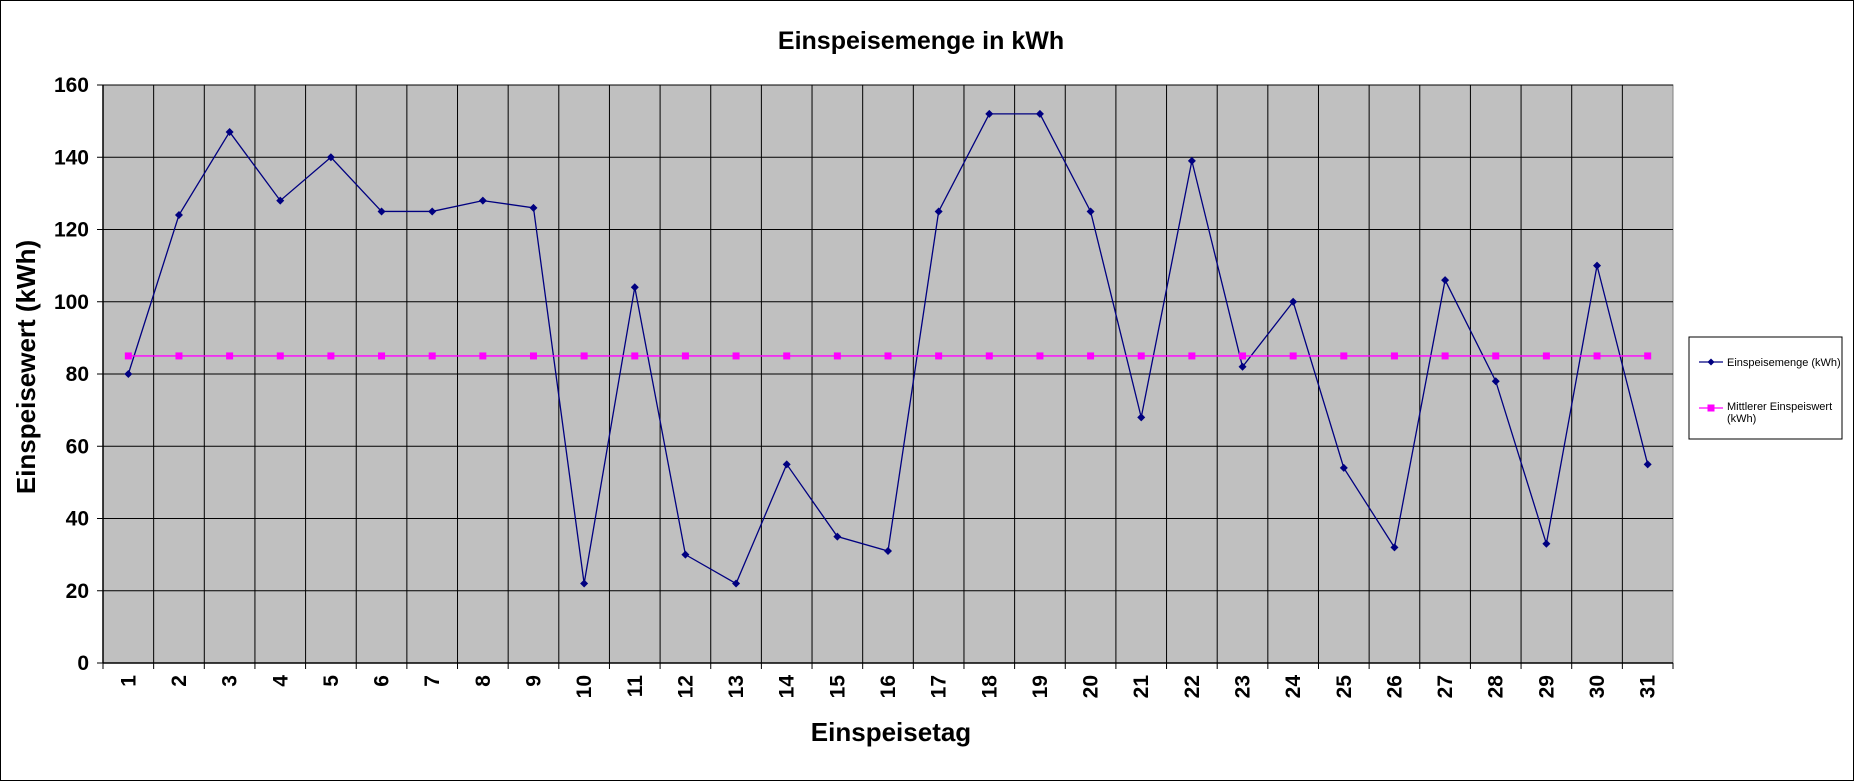  What do you see at coordinates (837, 687) in the screenshot?
I see `x-tick-label: 15` at bounding box center [837, 687].